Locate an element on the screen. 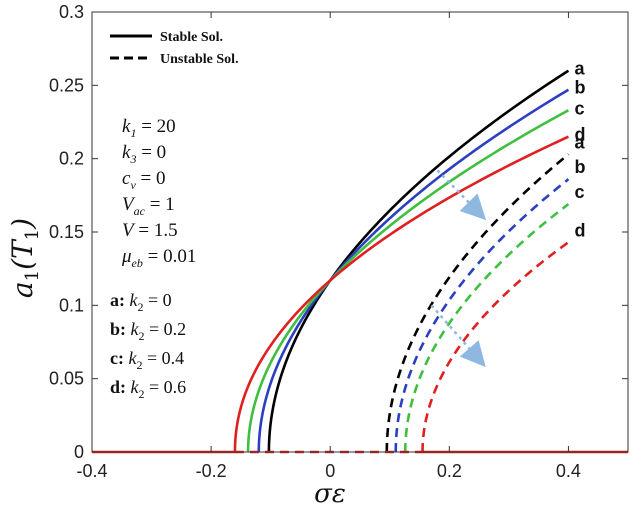  x-tick-label: 0.2 is located at coordinates (449, 471).